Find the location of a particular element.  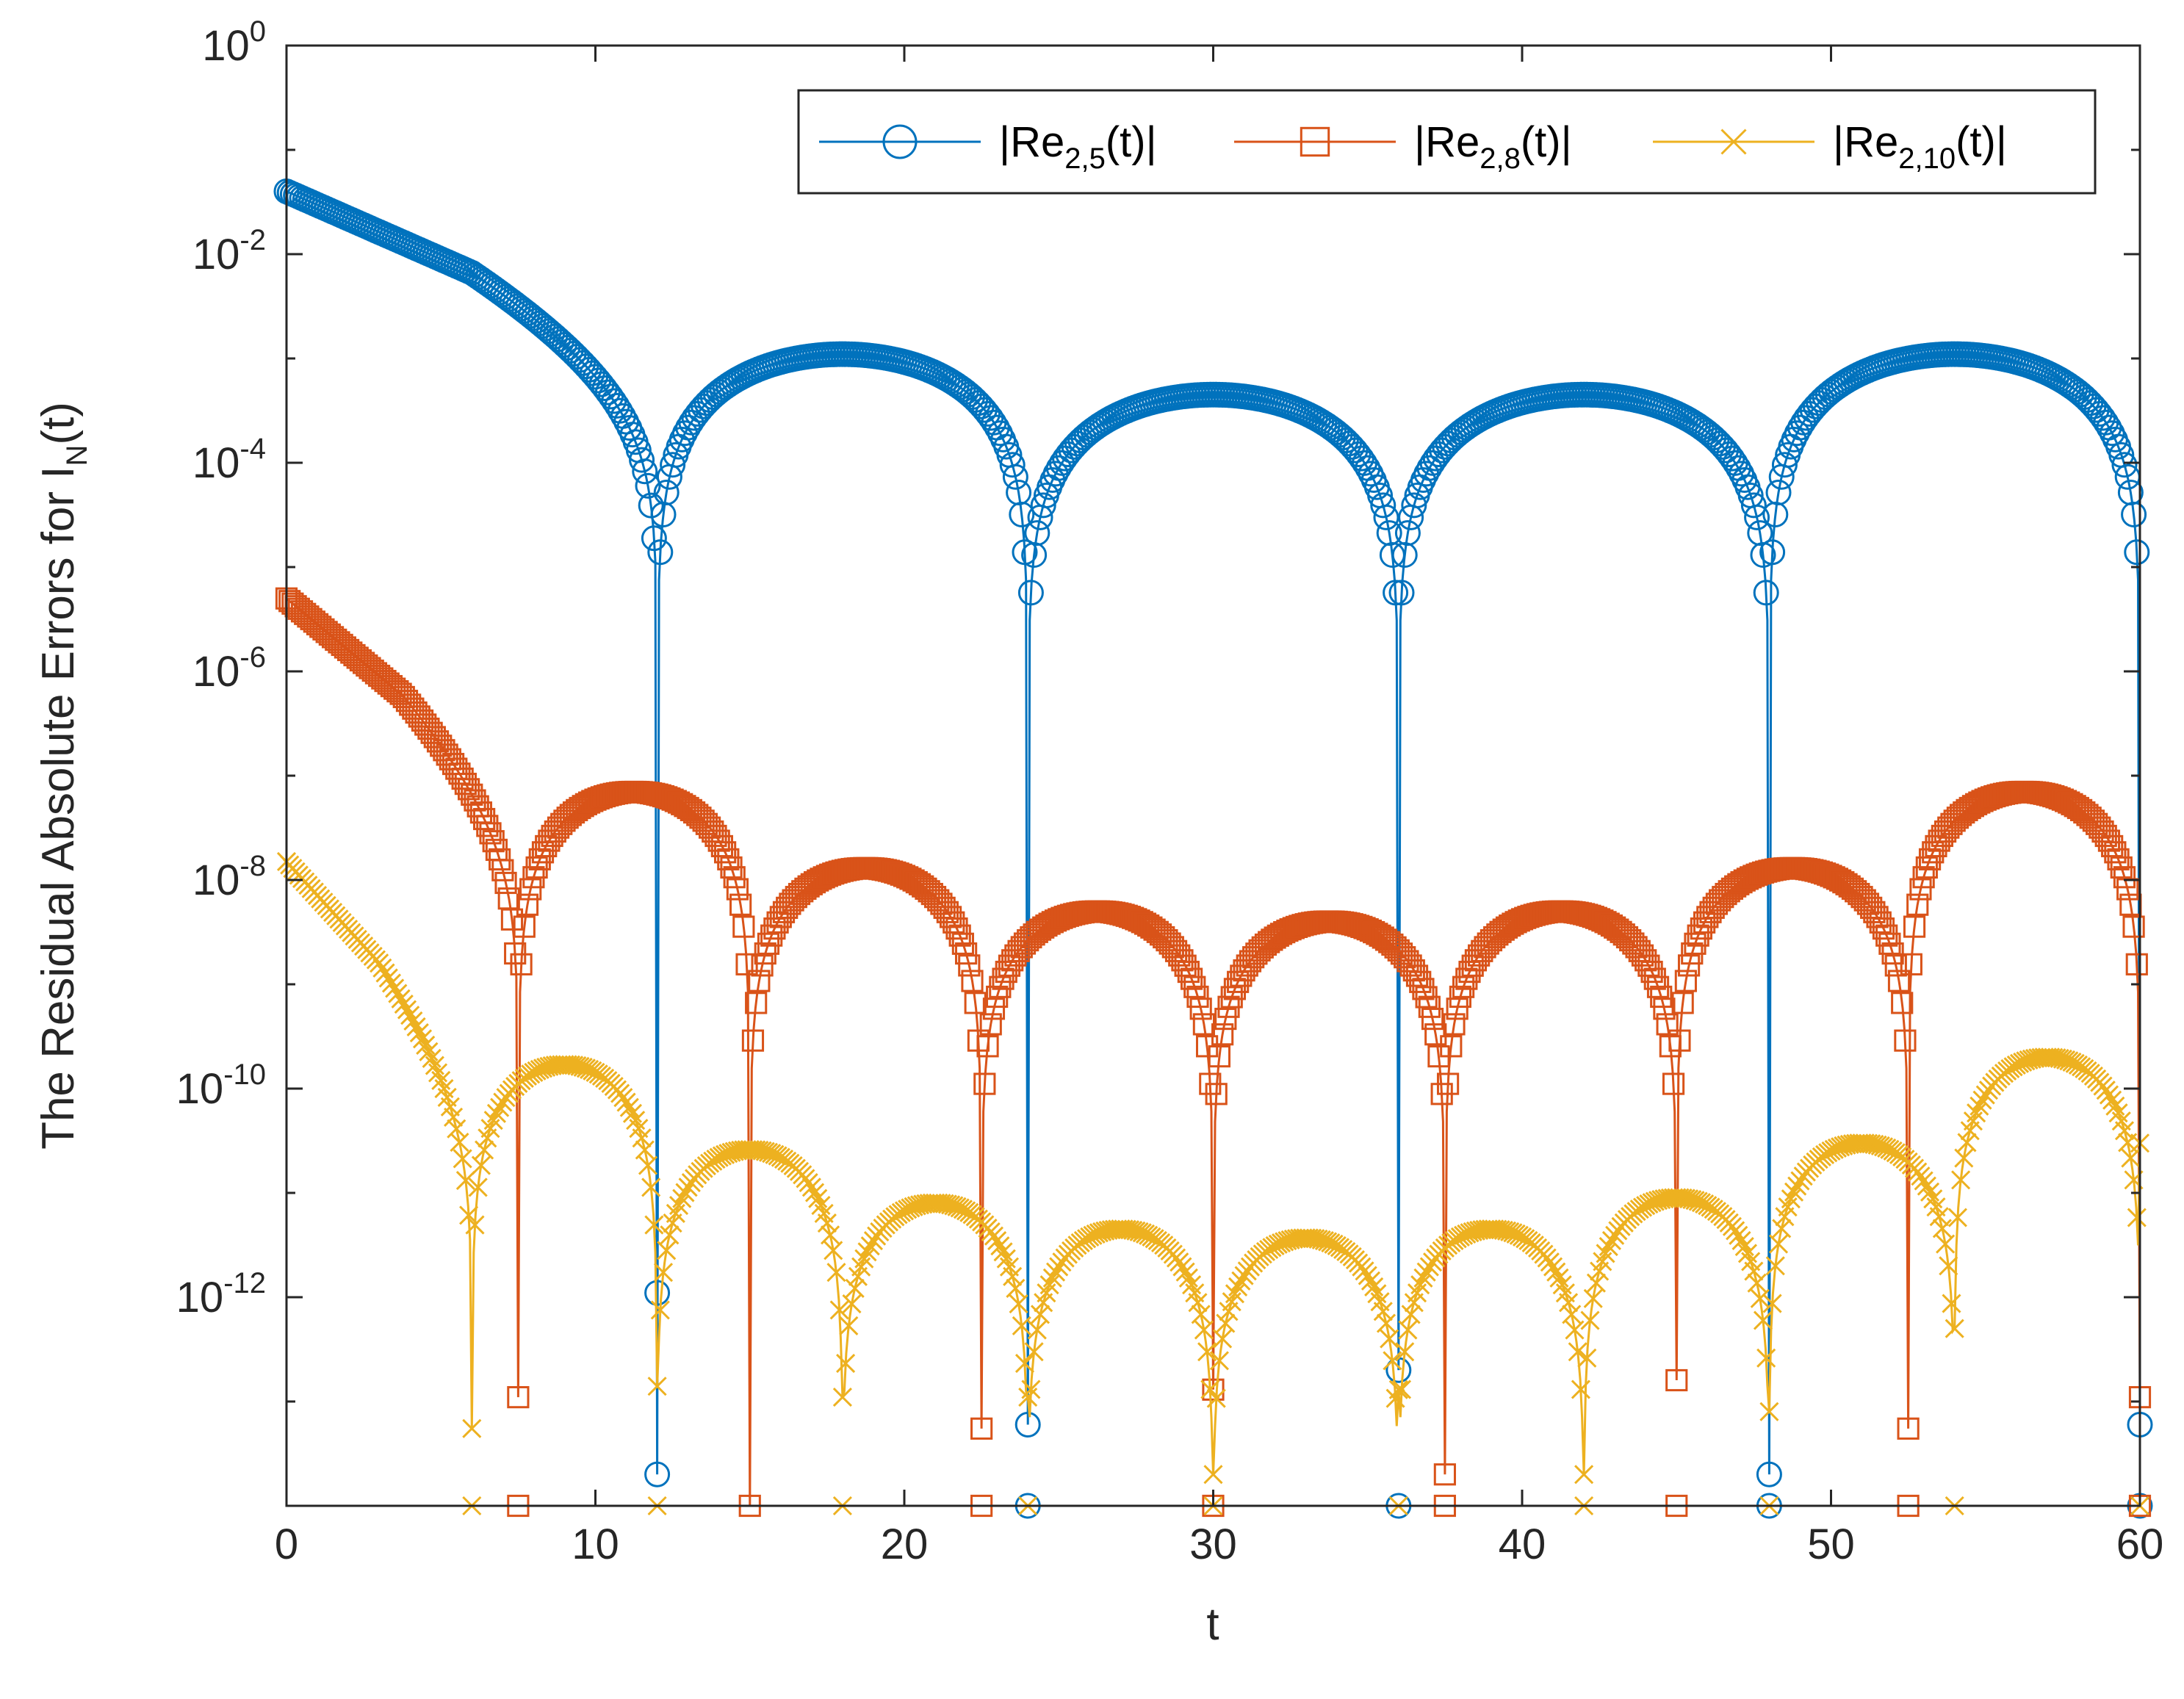

legend-marker is located at coordinates (1315, 141).